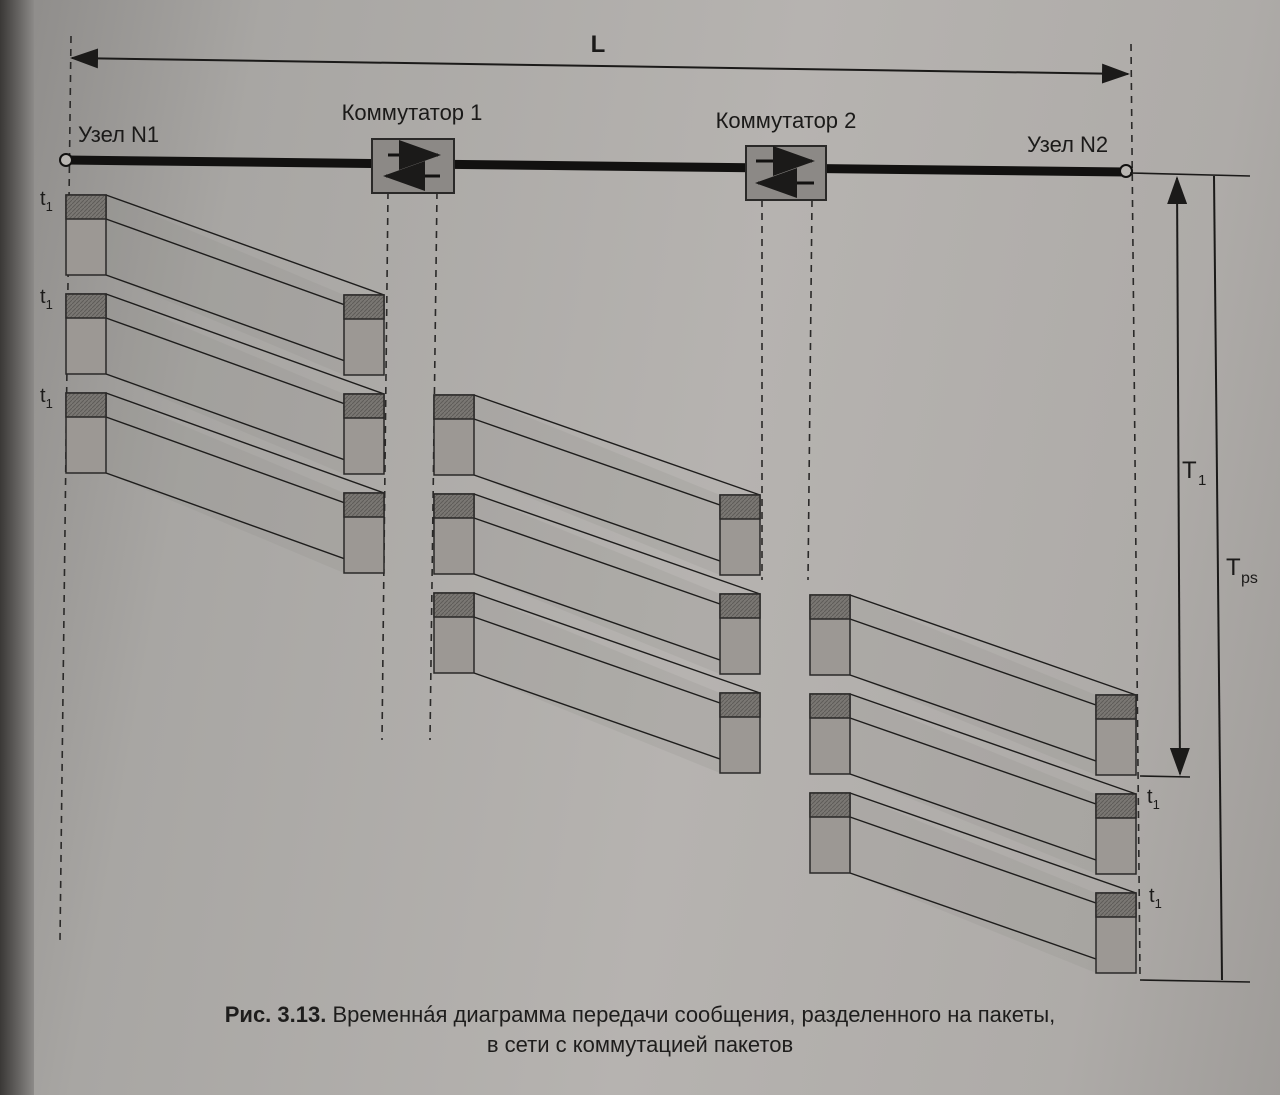 The width and height of the screenshot is (1280, 1095). What do you see at coordinates (830, 635) in the screenshot?
I see `packet-1-out-switch2` at bounding box center [830, 635].